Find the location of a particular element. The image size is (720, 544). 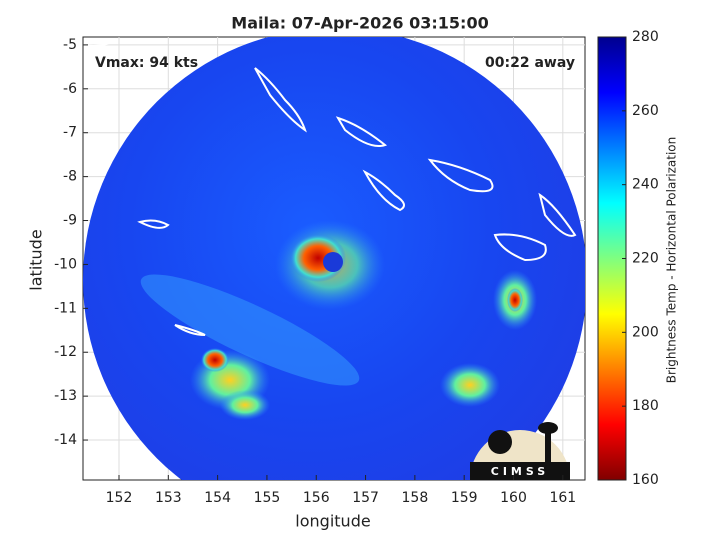

y-axis-label: latitude is located at coordinates (36, 259).